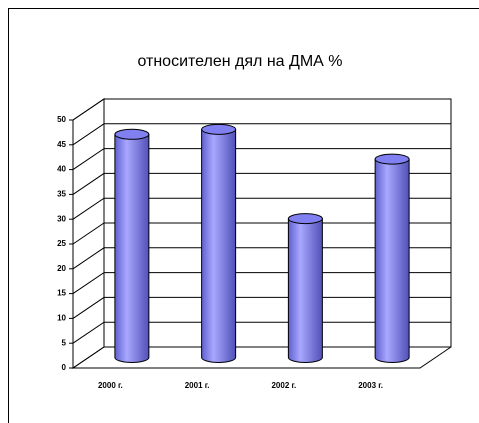 The height and width of the screenshot is (423, 479). I want to click on y-tick-label: 25, so click(61, 243).